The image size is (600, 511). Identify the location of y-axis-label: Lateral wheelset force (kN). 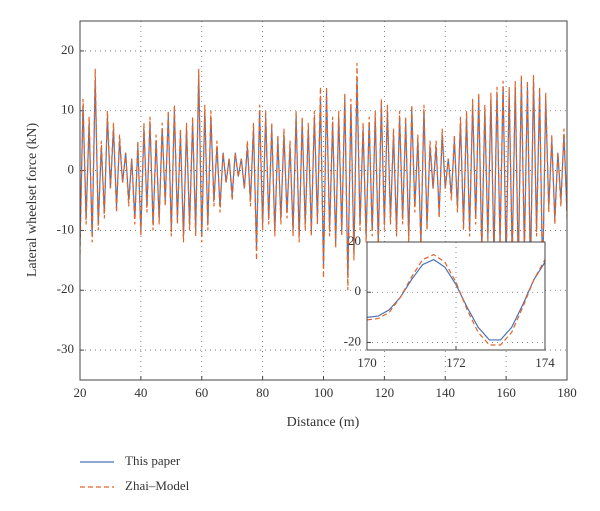
(32, 200).